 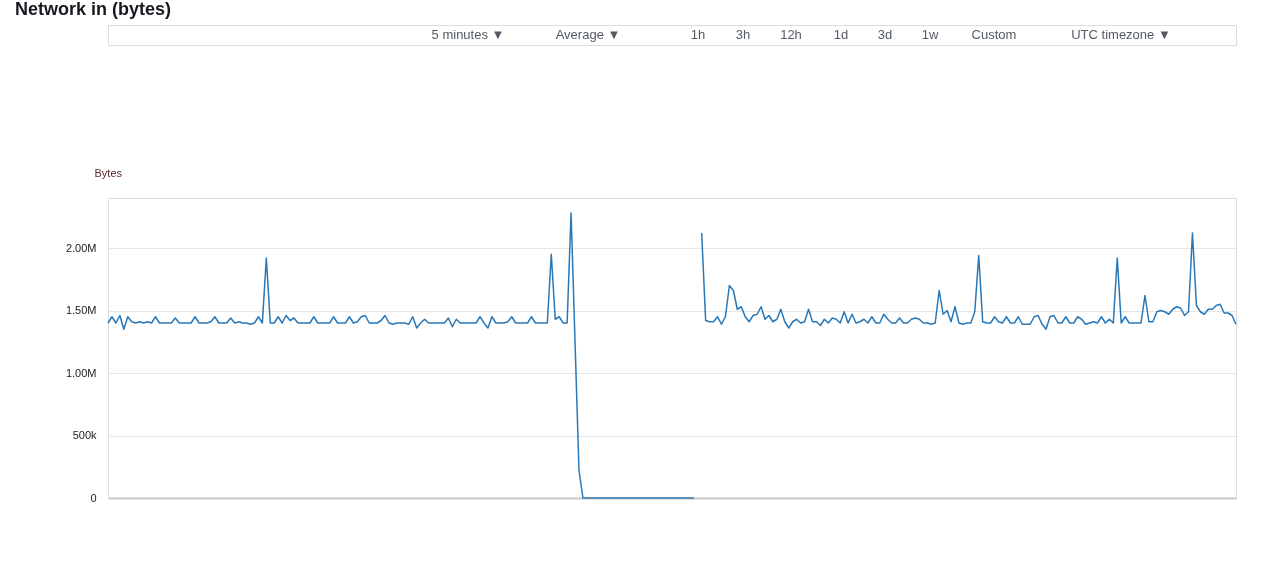 What do you see at coordinates (92, 9) in the screenshot?
I see `chart-title: Network in (bytes)` at bounding box center [92, 9].